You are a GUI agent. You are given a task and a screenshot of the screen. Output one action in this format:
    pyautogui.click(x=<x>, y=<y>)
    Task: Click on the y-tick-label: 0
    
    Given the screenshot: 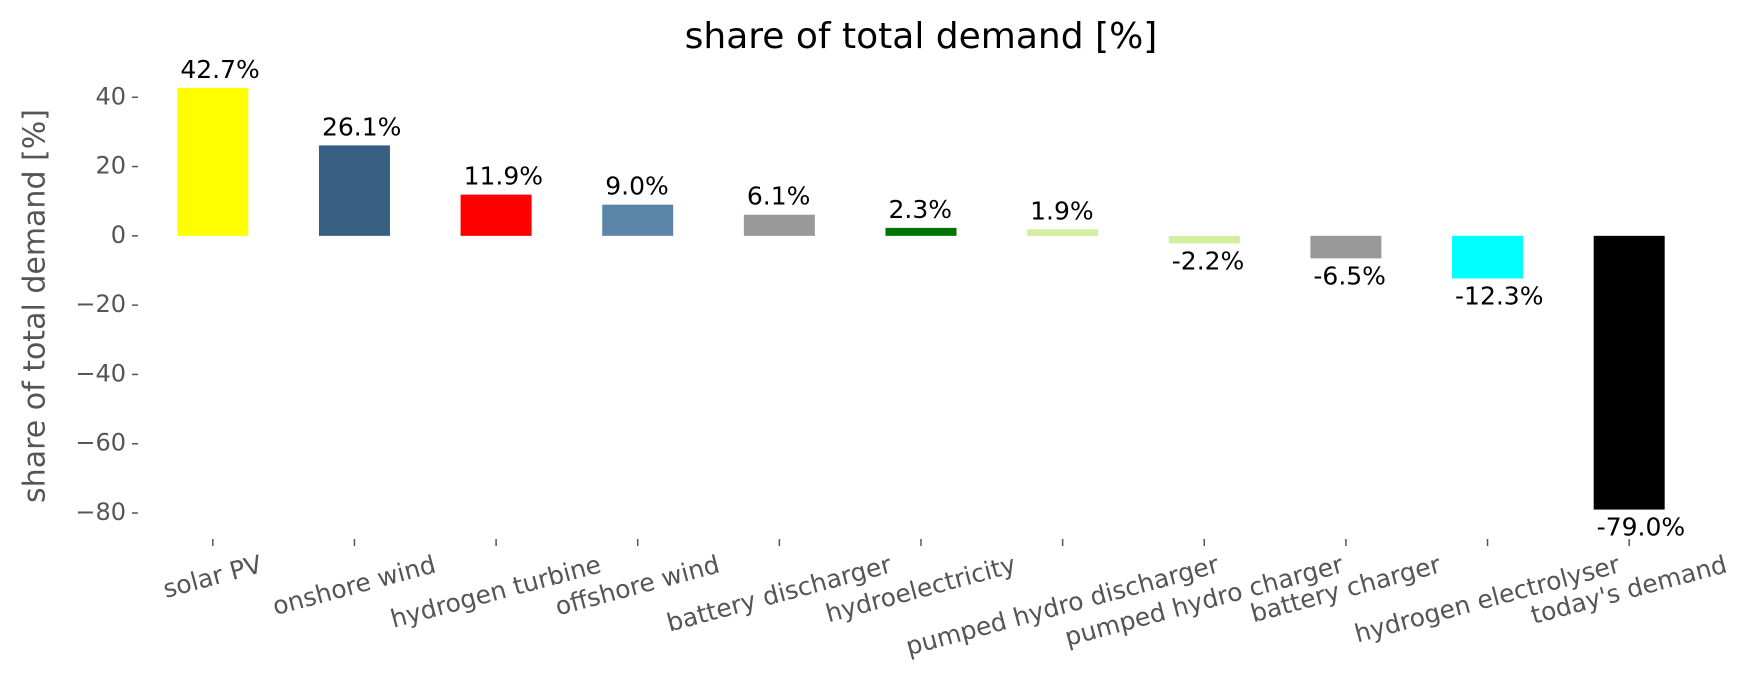 What is the action you would take?
    pyautogui.click(x=118, y=235)
    